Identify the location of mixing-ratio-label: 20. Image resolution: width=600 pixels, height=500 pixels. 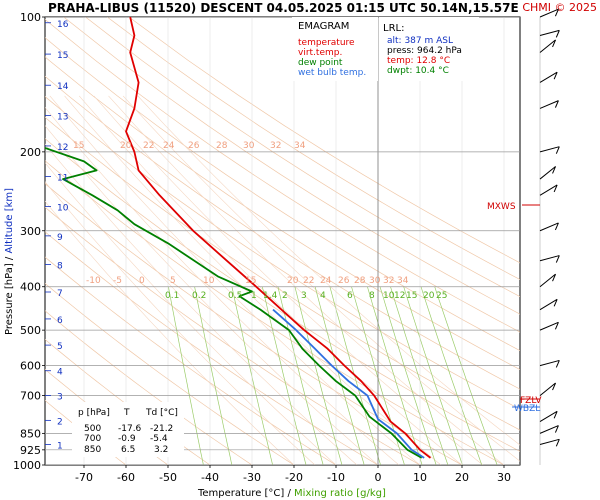
(429, 296).